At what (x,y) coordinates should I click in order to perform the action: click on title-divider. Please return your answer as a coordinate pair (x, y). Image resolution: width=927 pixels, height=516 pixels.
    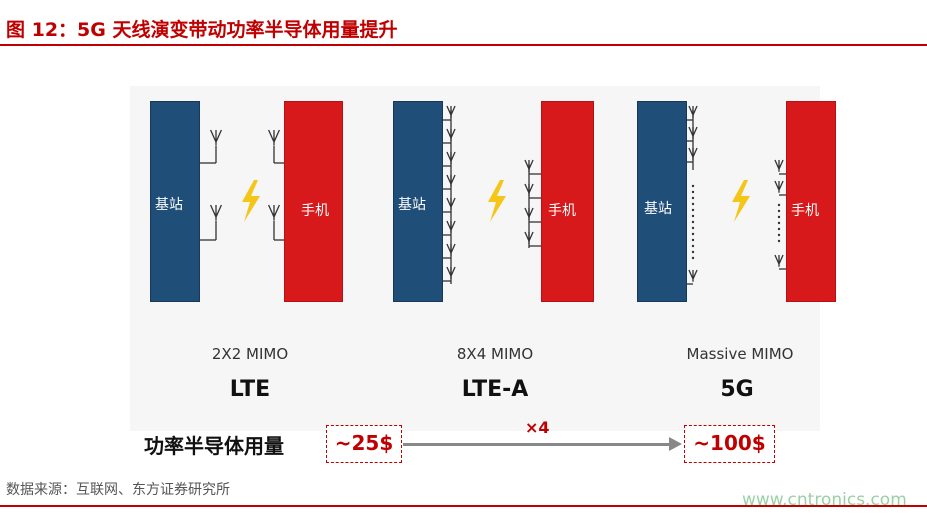
    Looking at the image, I should click on (463, 45).